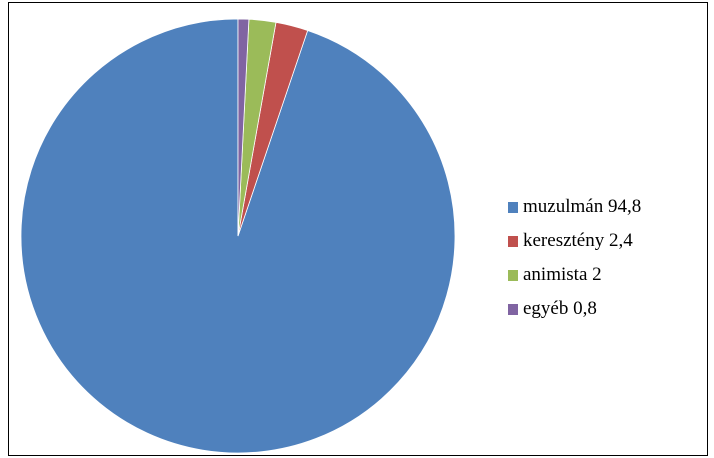  I want to click on legend-swatch-egyeb, so click(513, 309).